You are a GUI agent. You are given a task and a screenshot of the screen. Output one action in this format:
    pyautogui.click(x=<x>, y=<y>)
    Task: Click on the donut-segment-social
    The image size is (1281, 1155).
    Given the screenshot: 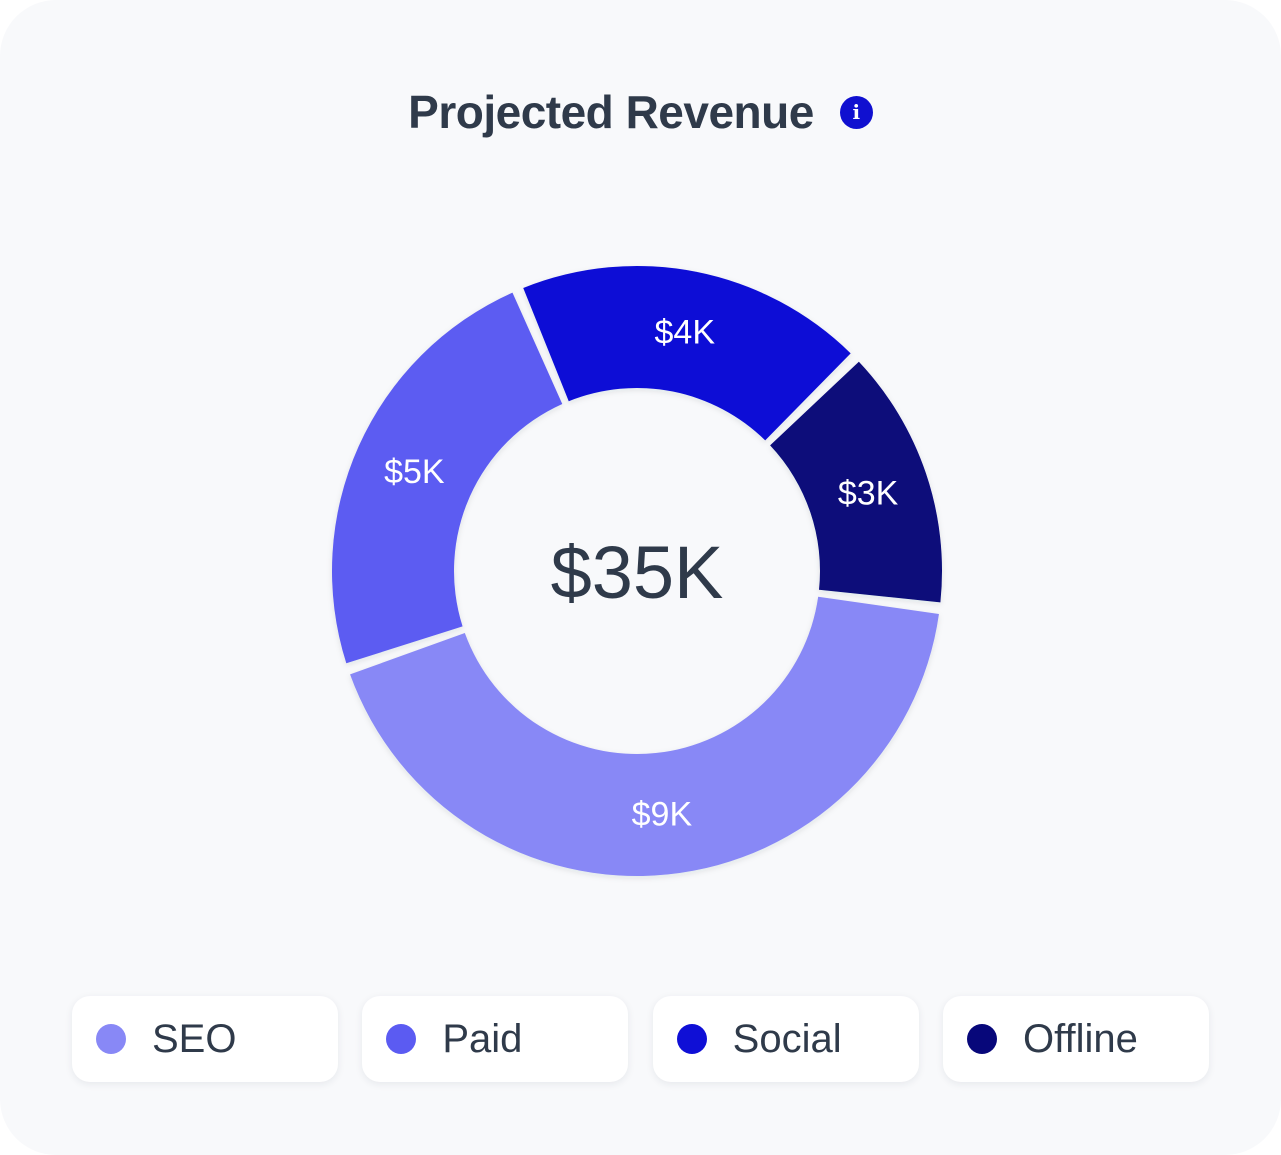 What is the action you would take?
    pyautogui.click(x=687, y=353)
    